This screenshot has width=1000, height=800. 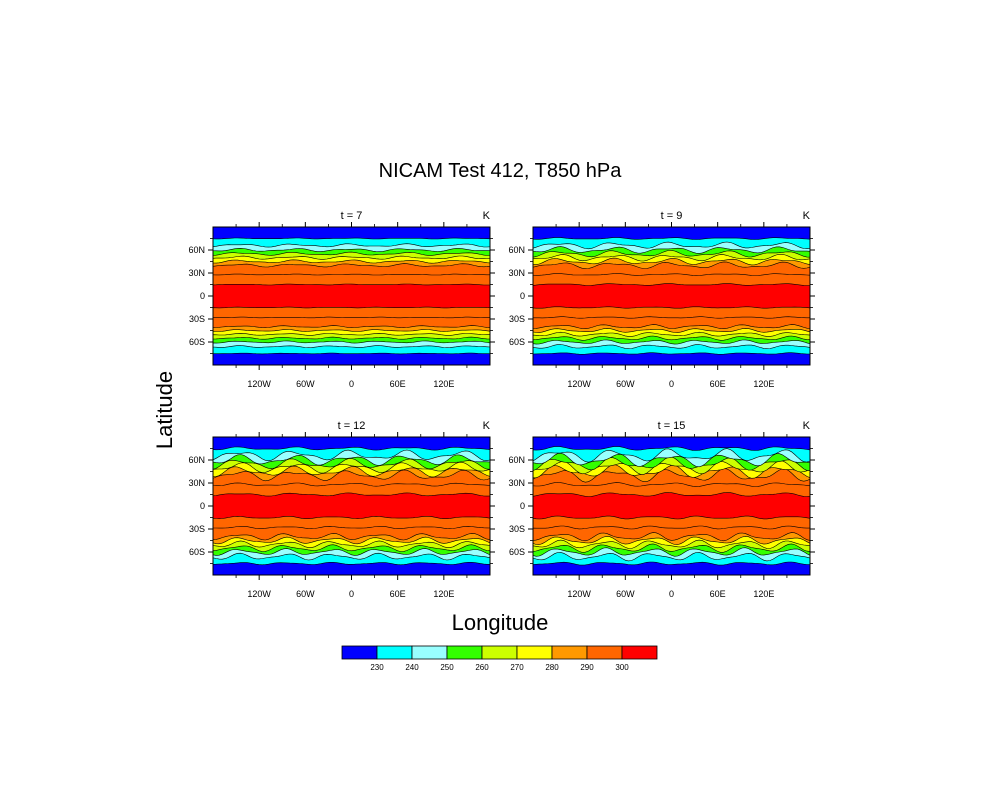 I want to click on colorbar-label: 290, so click(x=587, y=667).